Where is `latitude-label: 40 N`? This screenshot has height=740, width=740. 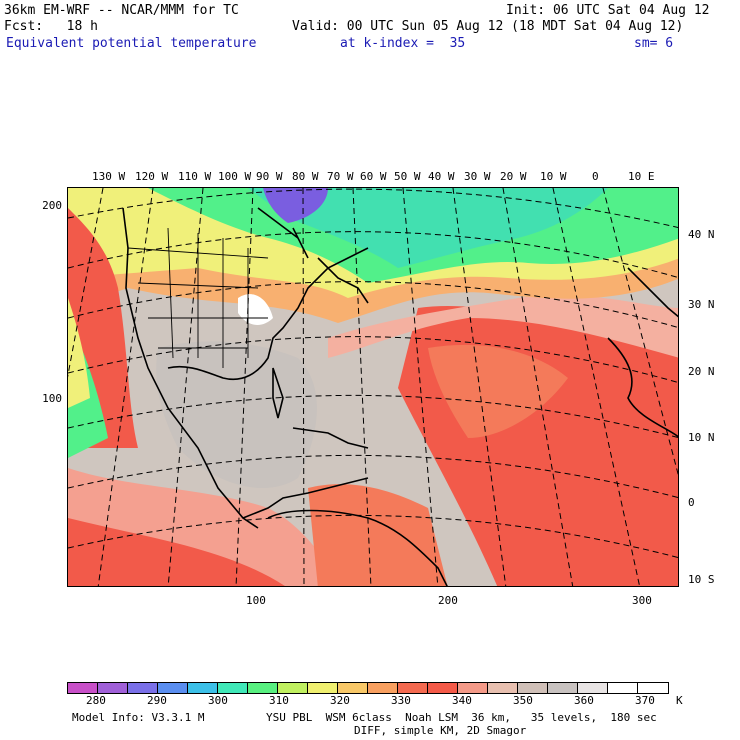 latitude-label: 40 N is located at coordinates (701, 234).